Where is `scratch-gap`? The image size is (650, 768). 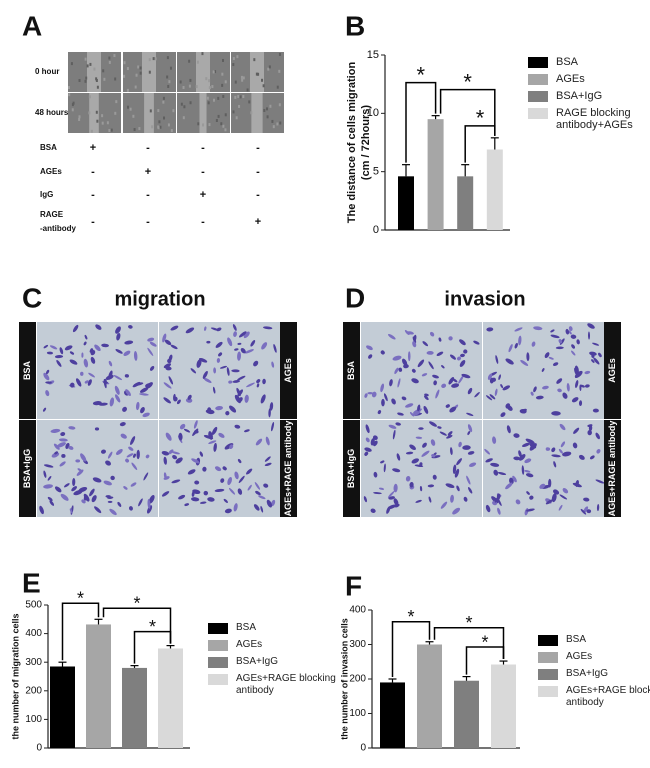
scratch-gap is located at coordinates (94, 72).